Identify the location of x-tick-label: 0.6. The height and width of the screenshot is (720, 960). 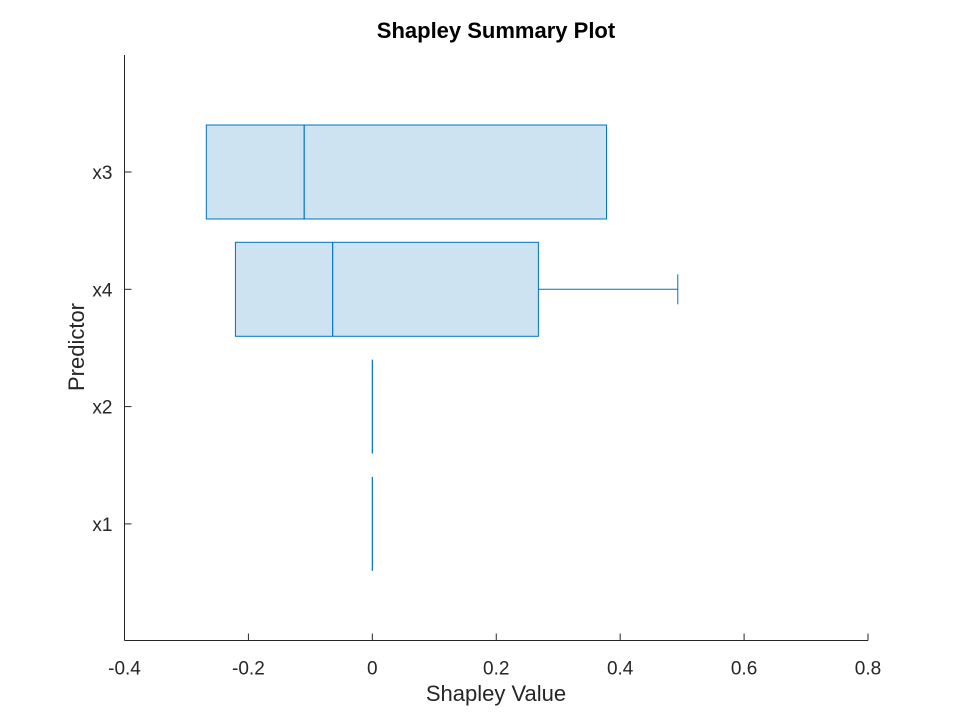
(744, 669).